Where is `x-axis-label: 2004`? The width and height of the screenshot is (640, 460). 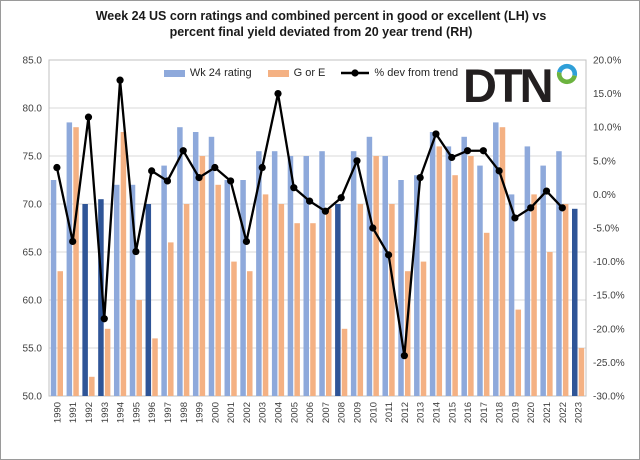
x-axis-label: 2004 is located at coordinates (279, 412).